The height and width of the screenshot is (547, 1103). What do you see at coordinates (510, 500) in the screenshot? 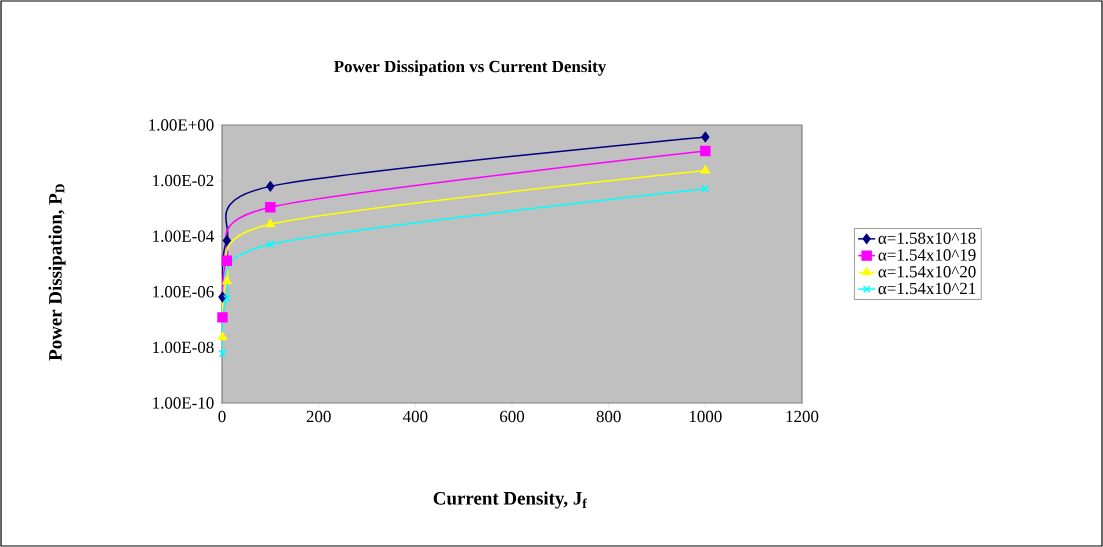
I see `x-axis-title: Current Density, J$_{f}$` at bounding box center [510, 500].